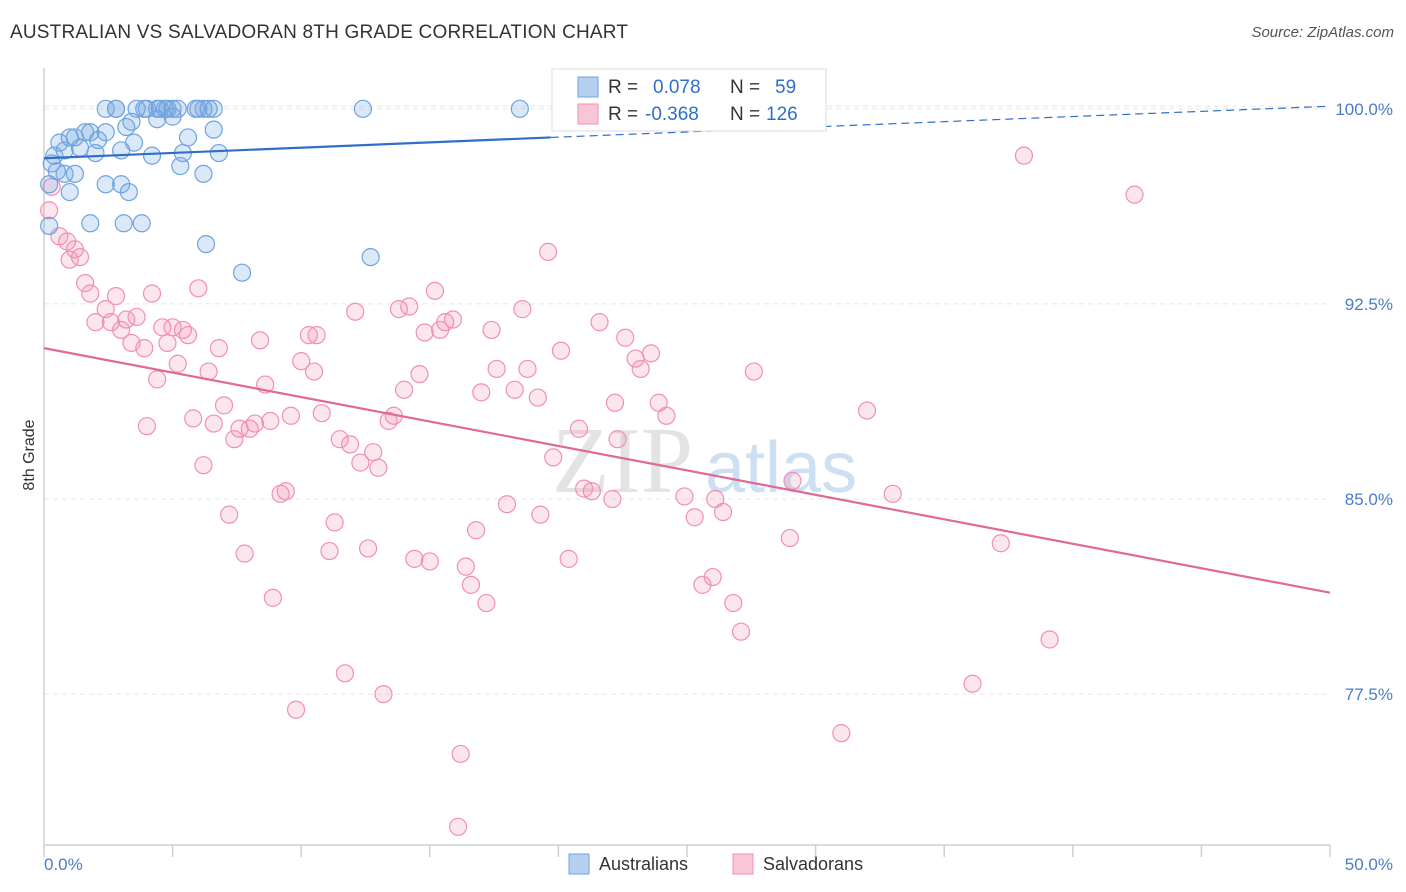 This screenshot has height=892, width=1406. I want to click on bottom-legend-swatch-salvadorans, so click(743, 864).